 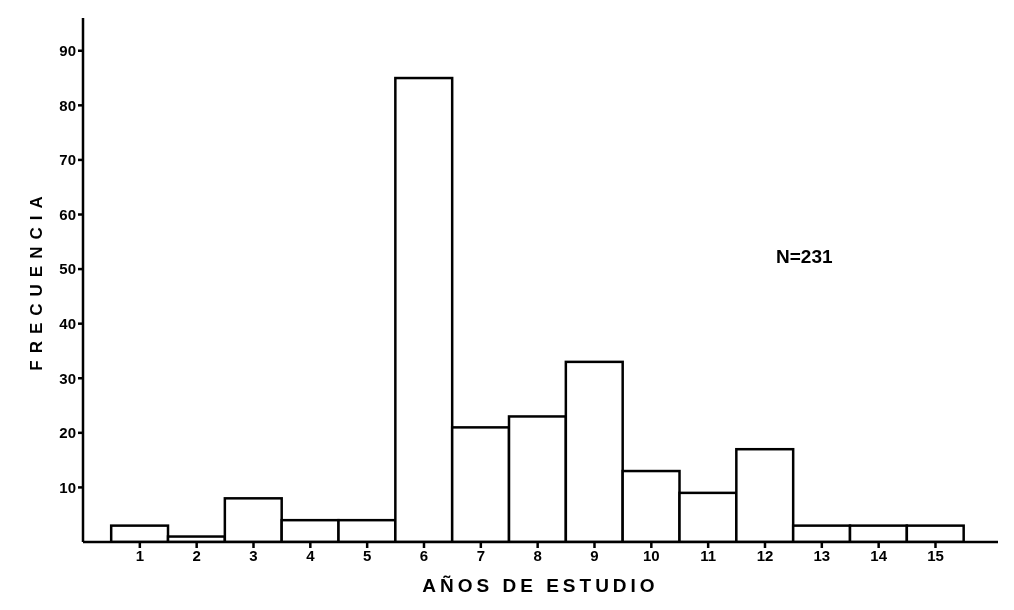 I want to click on y-tick-label: 30, so click(x=67, y=378).